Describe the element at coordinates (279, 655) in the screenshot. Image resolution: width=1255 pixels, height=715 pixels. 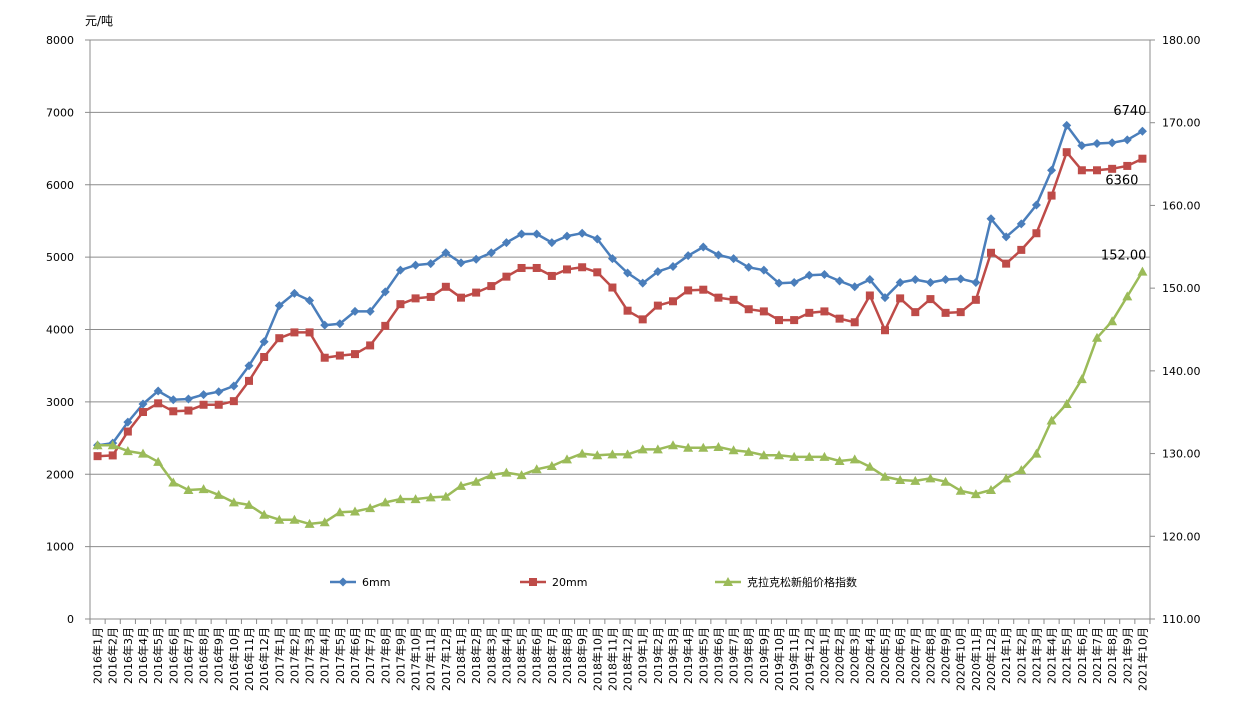
I see `x-tick-label: 2017年1月` at that location.